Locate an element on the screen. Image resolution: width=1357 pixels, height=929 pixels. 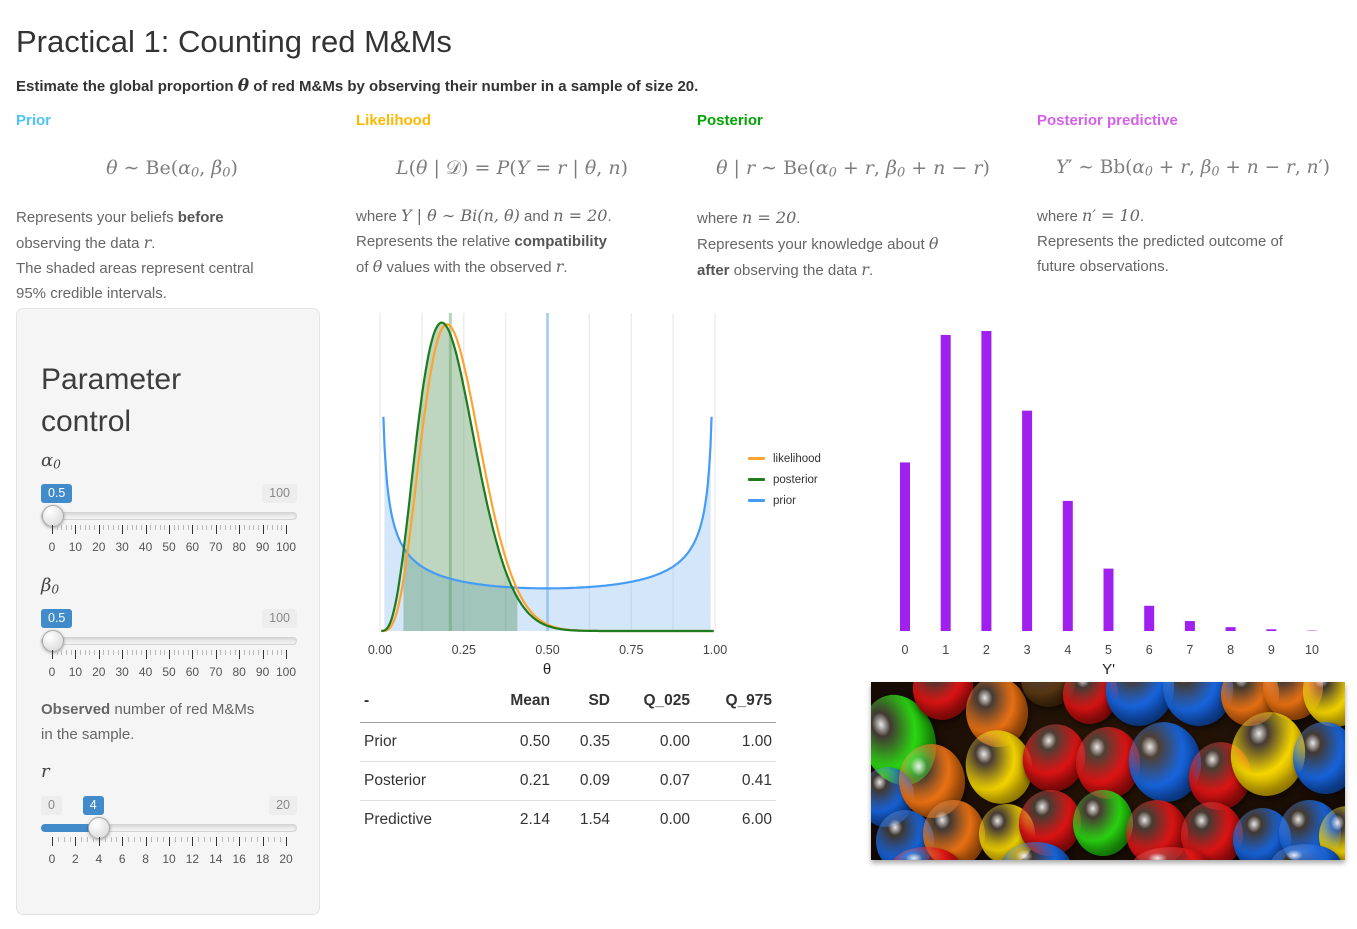
legend-item-likelihood: likelihood is located at coordinates (784, 458).